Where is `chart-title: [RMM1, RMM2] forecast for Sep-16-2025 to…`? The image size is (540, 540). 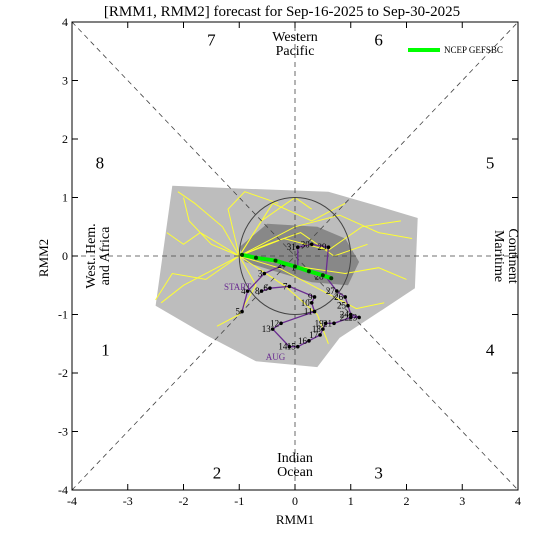 chart-title: [RMM1, RMM2] forecast for Sep-16-2025 to… is located at coordinates (282, 12).